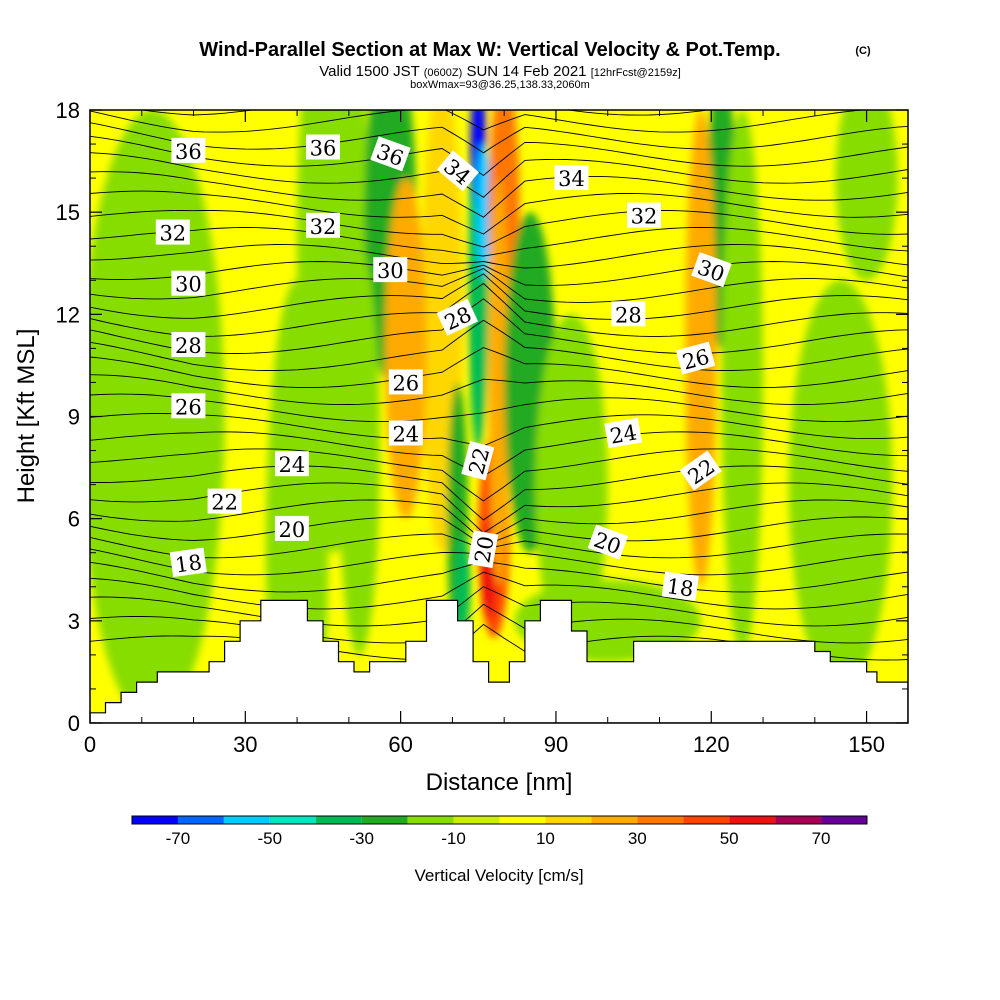 This screenshot has width=1000, height=1000. I want to click on valid-date: SUN 14 Feb 2021, so click(526, 71).